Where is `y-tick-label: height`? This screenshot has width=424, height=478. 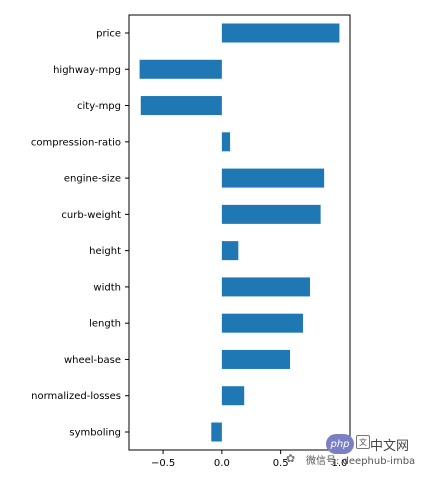 y-tick-label: height is located at coordinates (105, 251).